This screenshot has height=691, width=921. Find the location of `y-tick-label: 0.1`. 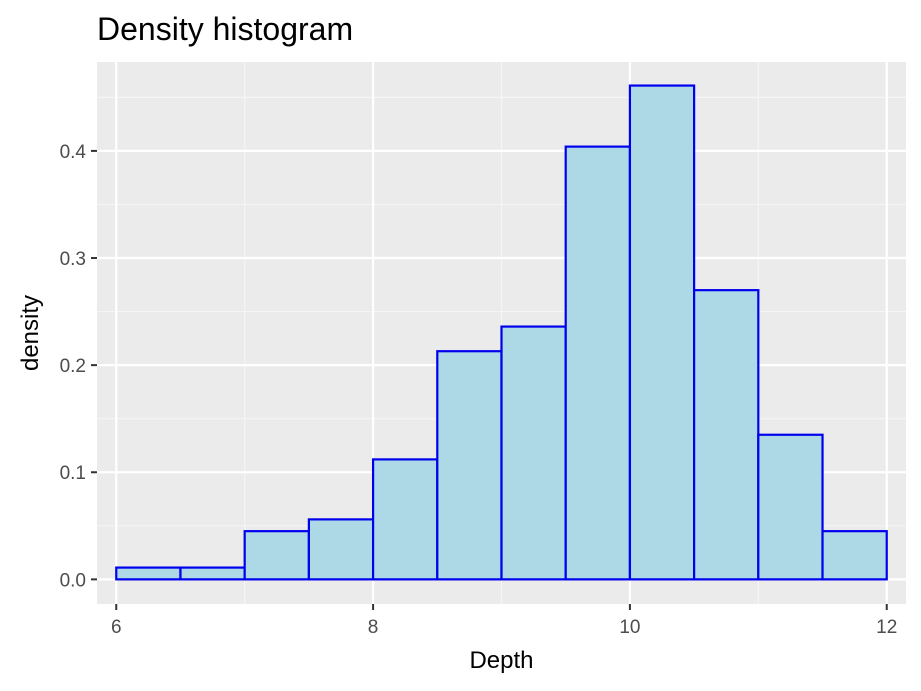

y-tick-label: 0.1 is located at coordinates (73, 473).